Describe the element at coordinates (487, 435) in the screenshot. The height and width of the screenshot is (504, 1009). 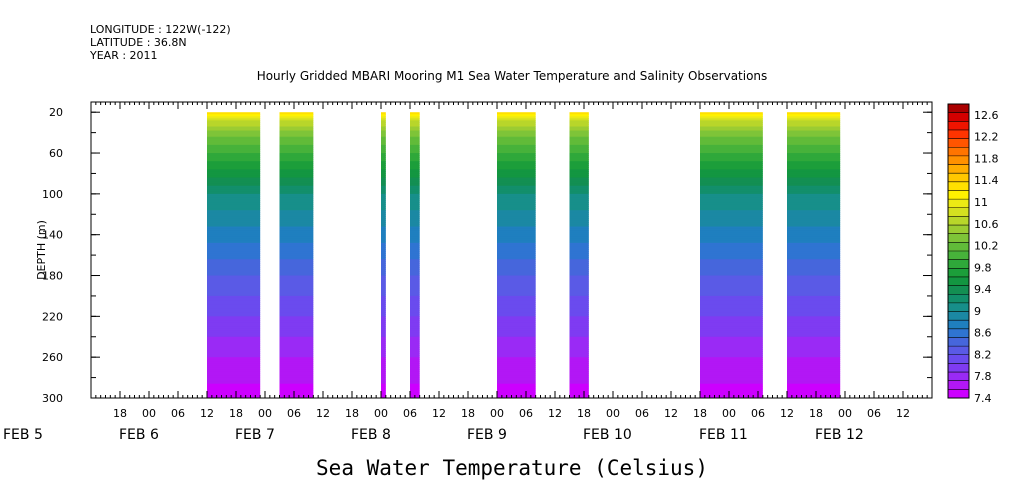
I see `x-date-label: FEB 9` at that location.